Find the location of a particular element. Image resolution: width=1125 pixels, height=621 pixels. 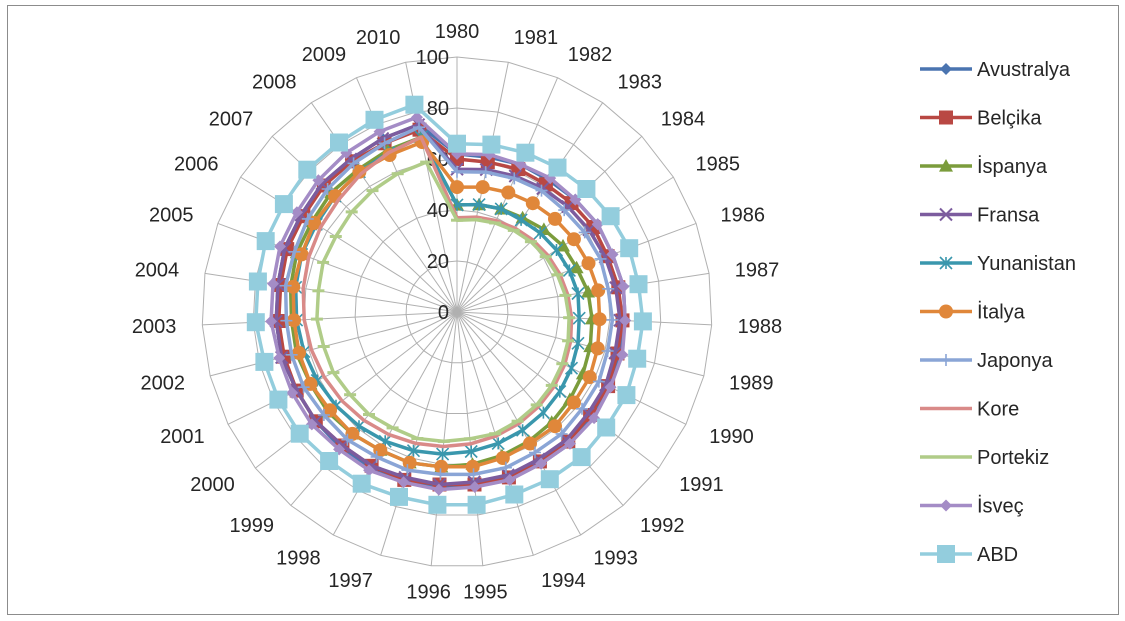

radial-tick-label: 0 is located at coordinates (443, 313).